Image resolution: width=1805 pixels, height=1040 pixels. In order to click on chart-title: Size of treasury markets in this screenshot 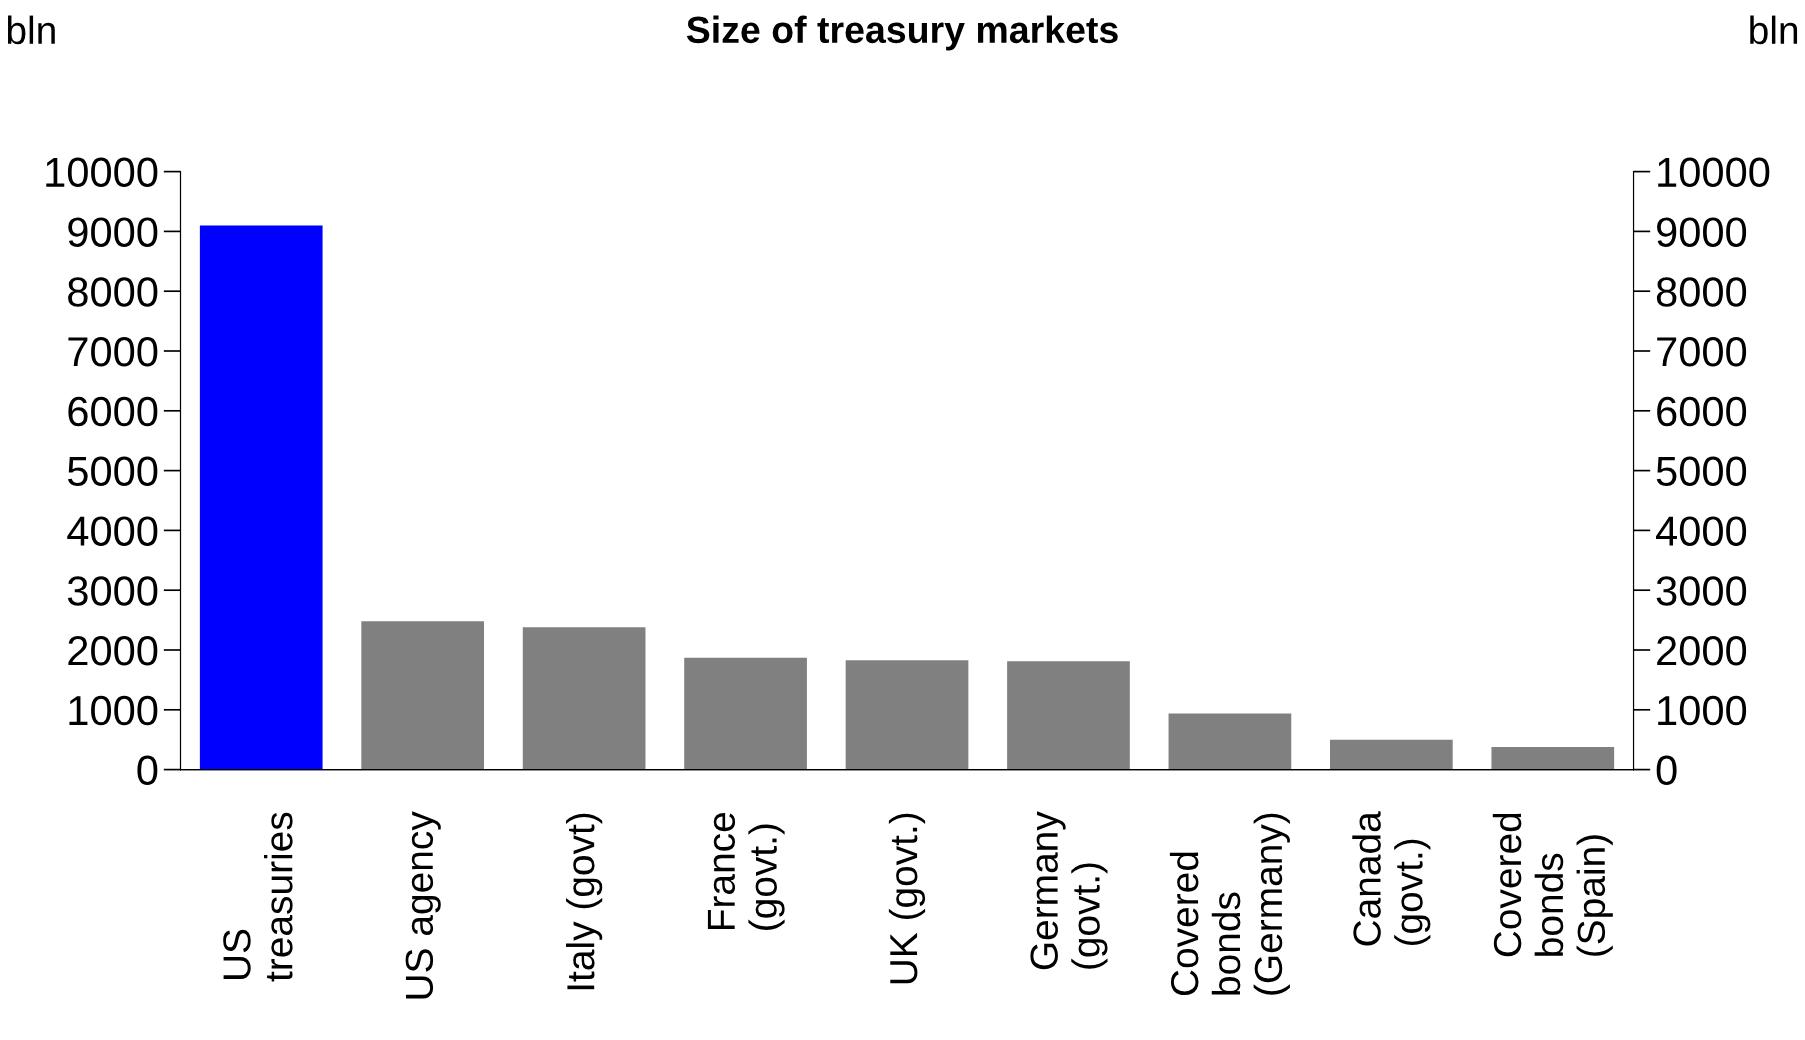, I will do `click(902, 33)`.